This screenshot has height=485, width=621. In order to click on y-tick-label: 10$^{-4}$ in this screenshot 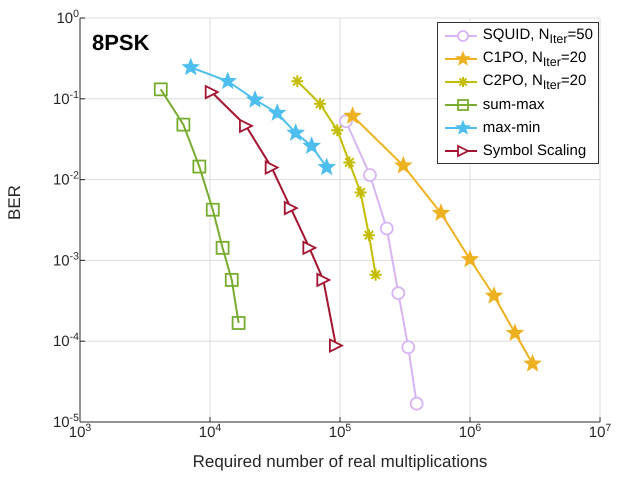, I will do `click(66, 340)`.